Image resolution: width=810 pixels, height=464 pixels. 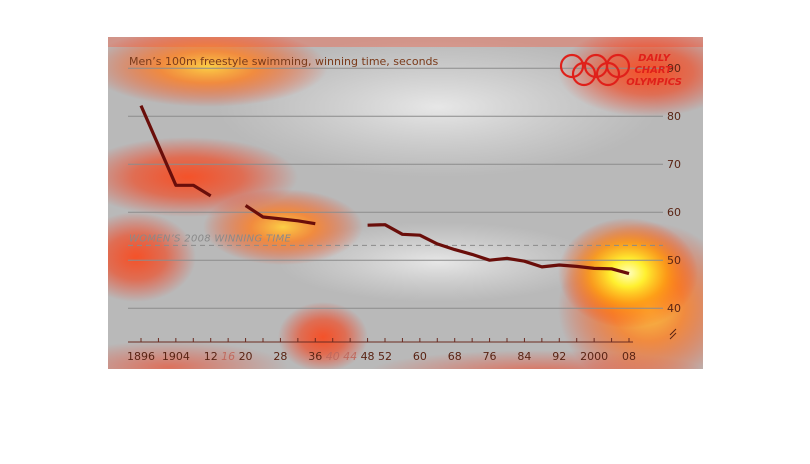 What do you see at coordinates (228, 356) in the screenshot?
I see `x-tick-label: 16` at bounding box center [228, 356].